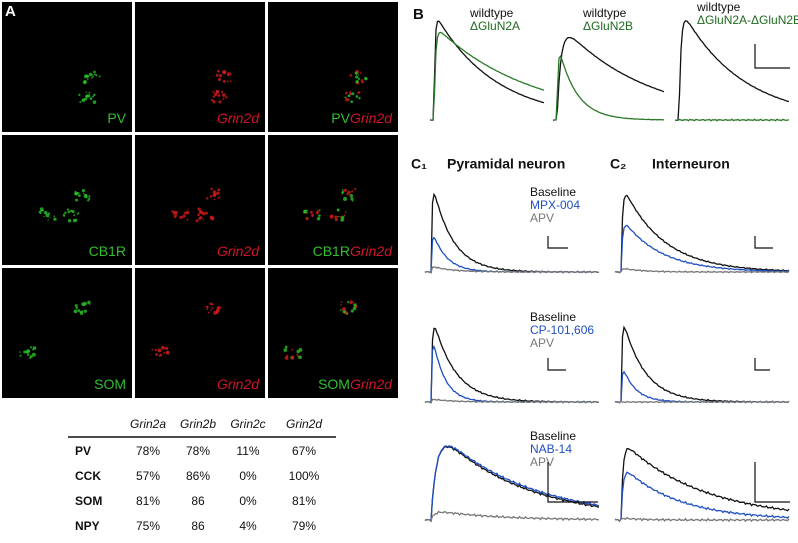  What do you see at coordinates (107, 251) in the screenshot?
I see `cell-label: CB1R` at bounding box center [107, 251].